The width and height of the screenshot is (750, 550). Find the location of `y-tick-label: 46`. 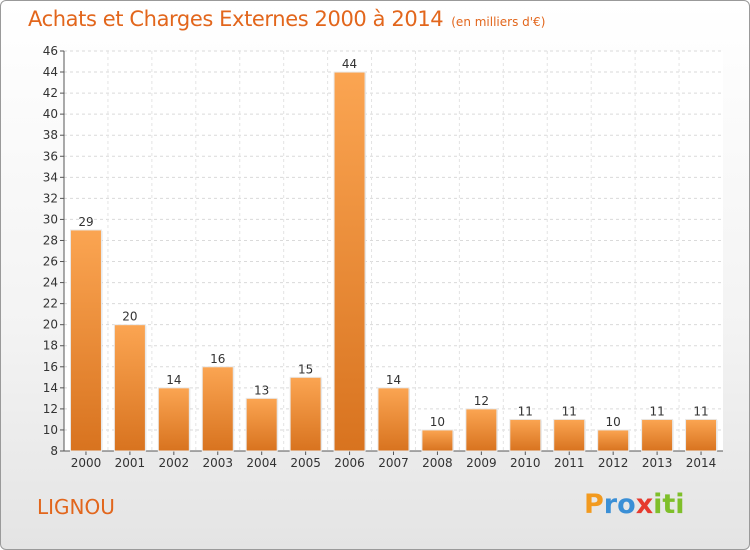

y-tick-label: 46 is located at coordinates (50, 51).